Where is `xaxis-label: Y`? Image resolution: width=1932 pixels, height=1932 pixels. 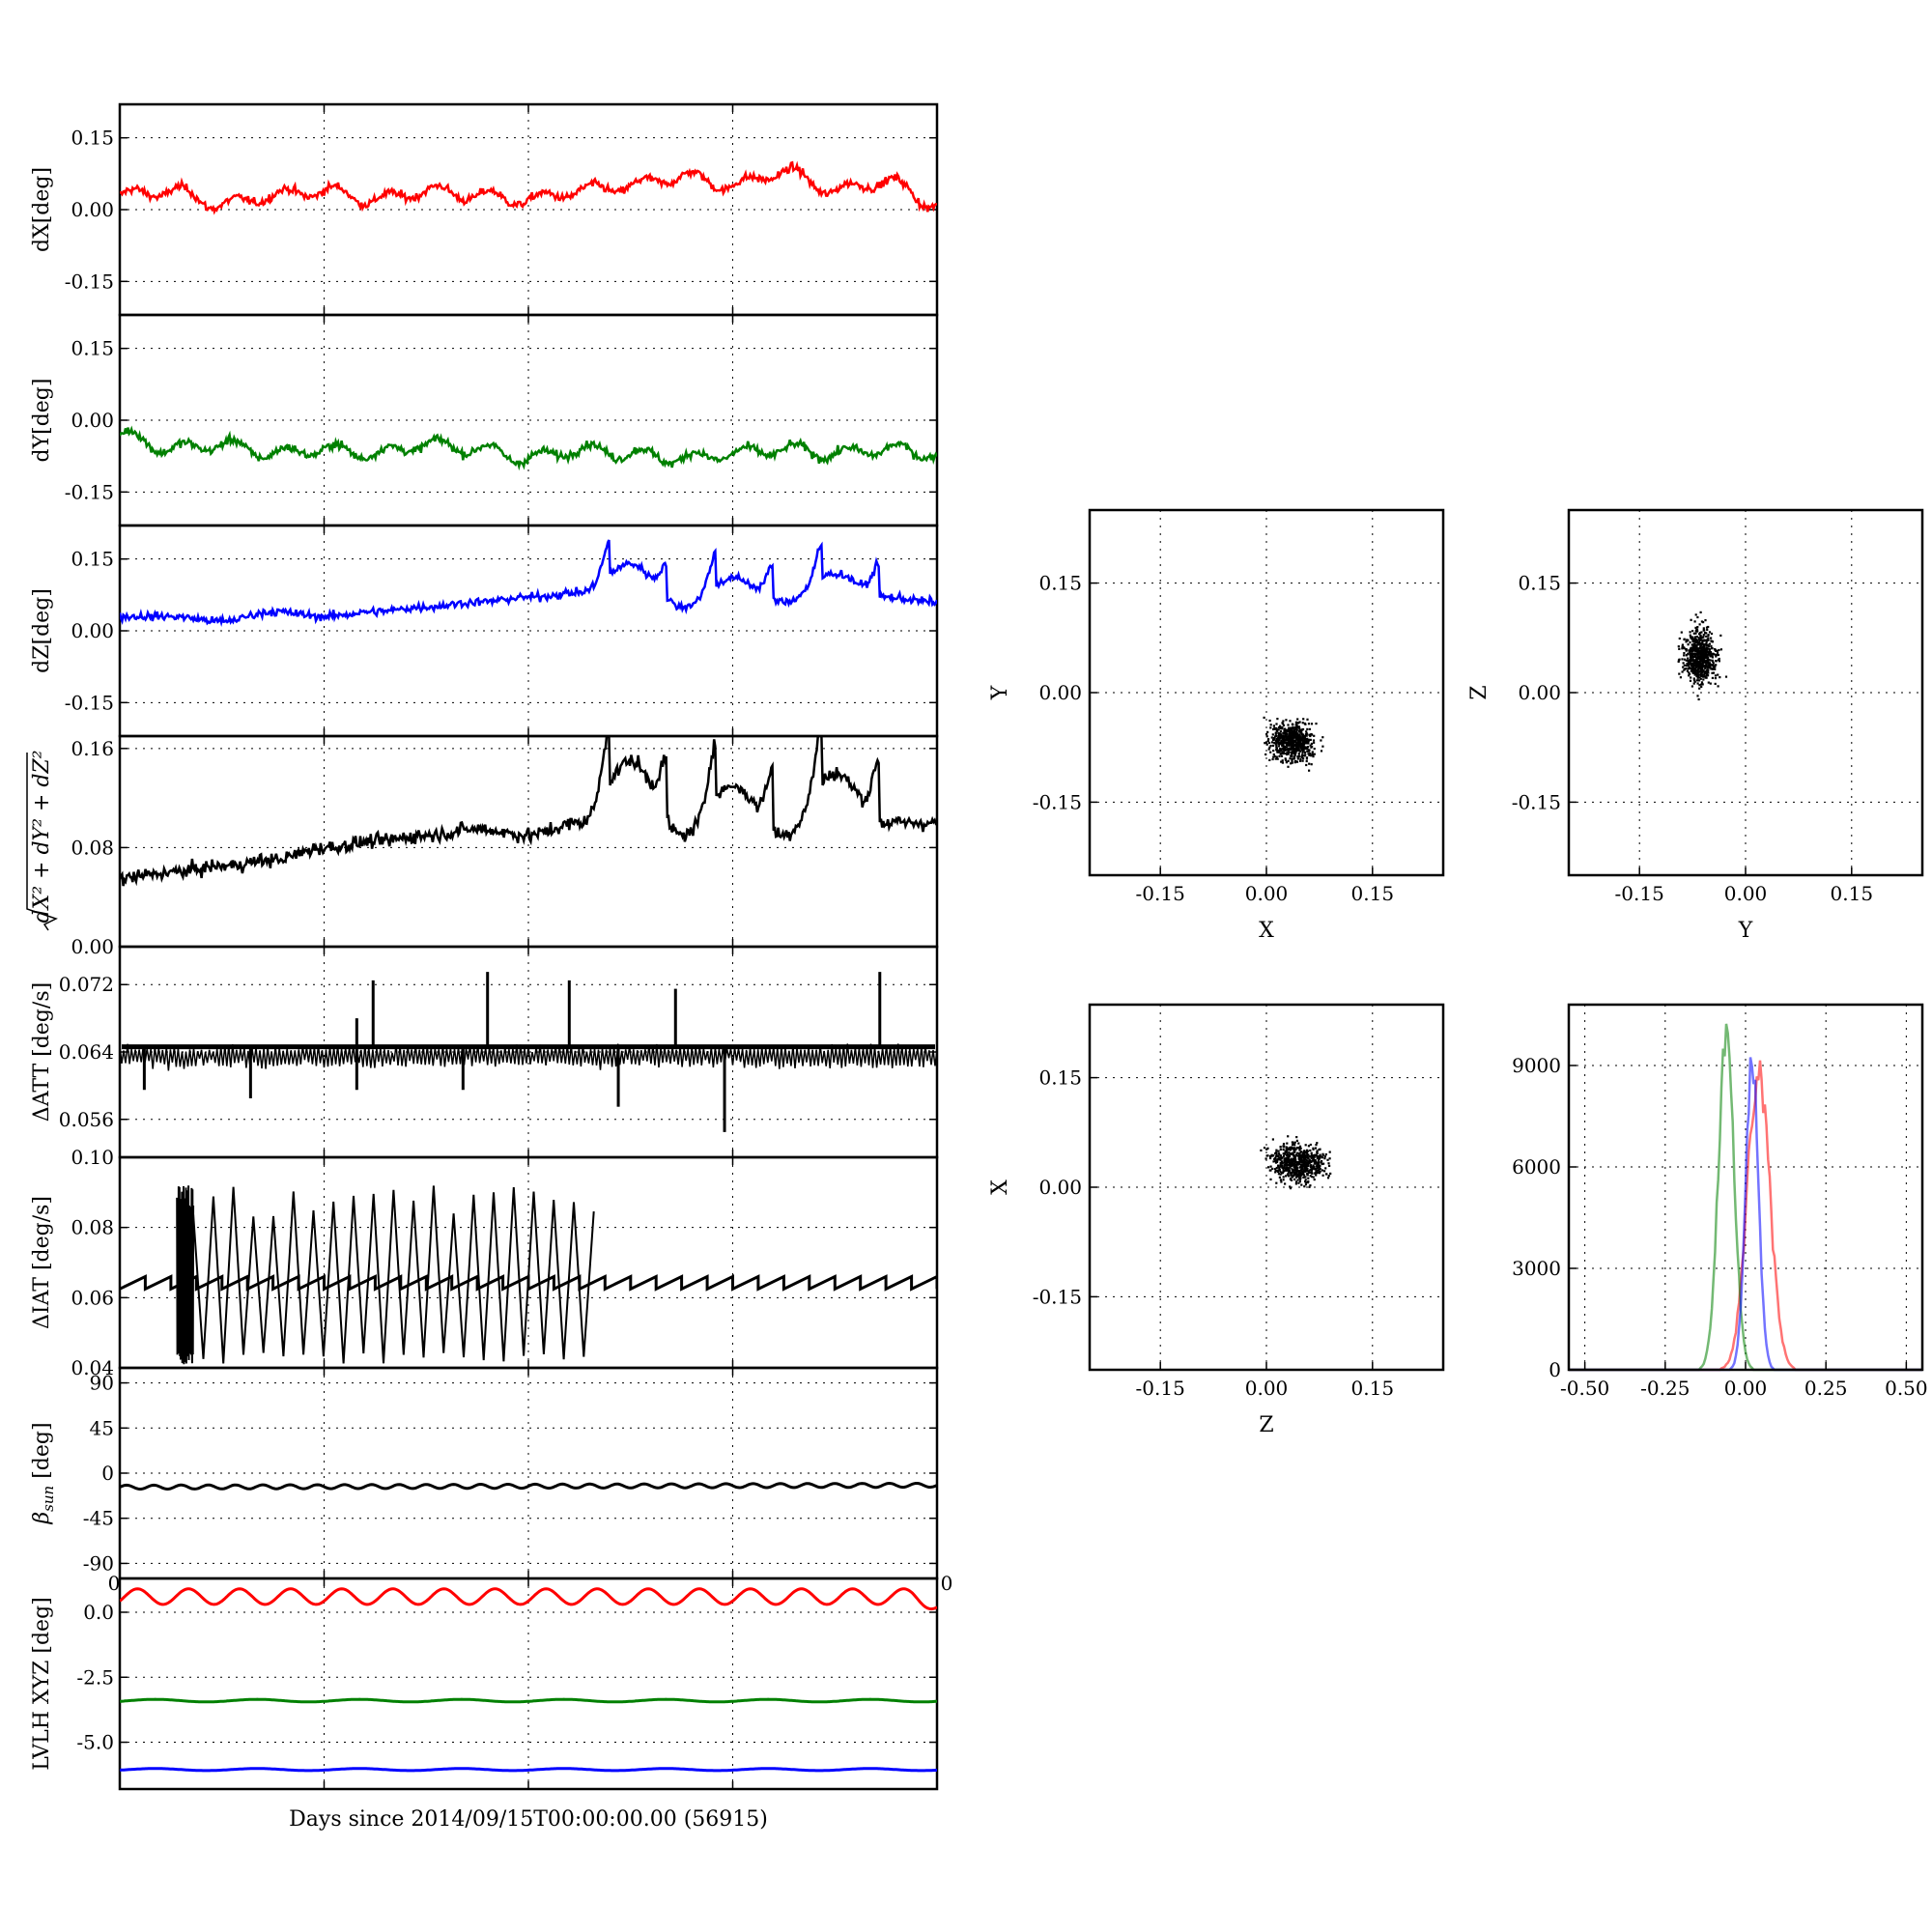 xaxis-label: Y is located at coordinates (1745, 931).